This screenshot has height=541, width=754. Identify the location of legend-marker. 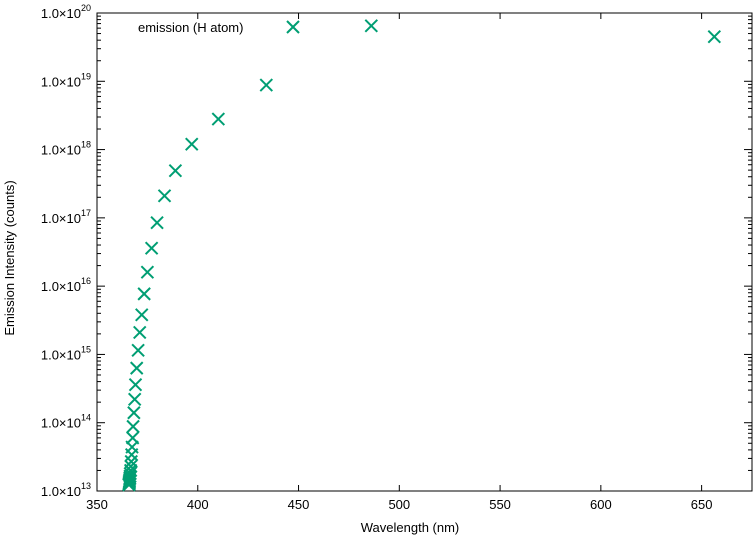
(293, 27).